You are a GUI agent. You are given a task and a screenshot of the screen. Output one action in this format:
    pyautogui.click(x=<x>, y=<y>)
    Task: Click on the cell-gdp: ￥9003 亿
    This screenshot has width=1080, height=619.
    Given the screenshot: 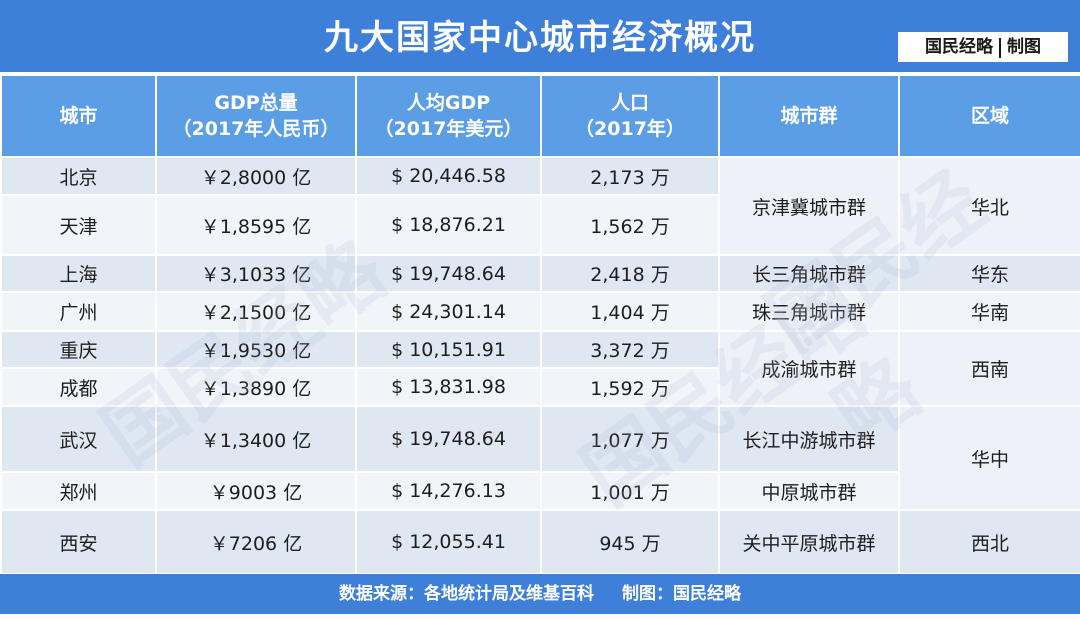 What is the action you would take?
    pyautogui.click(x=256, y=491)
    